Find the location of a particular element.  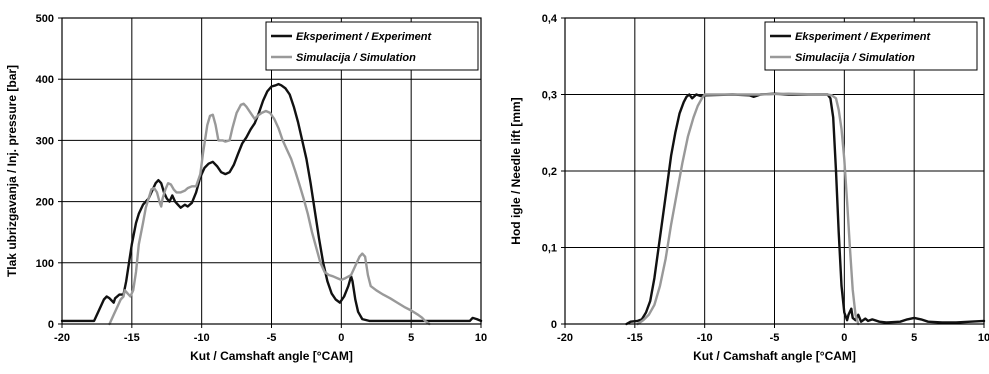

y-tick-label: 200 is located at coordinates (45, 203).